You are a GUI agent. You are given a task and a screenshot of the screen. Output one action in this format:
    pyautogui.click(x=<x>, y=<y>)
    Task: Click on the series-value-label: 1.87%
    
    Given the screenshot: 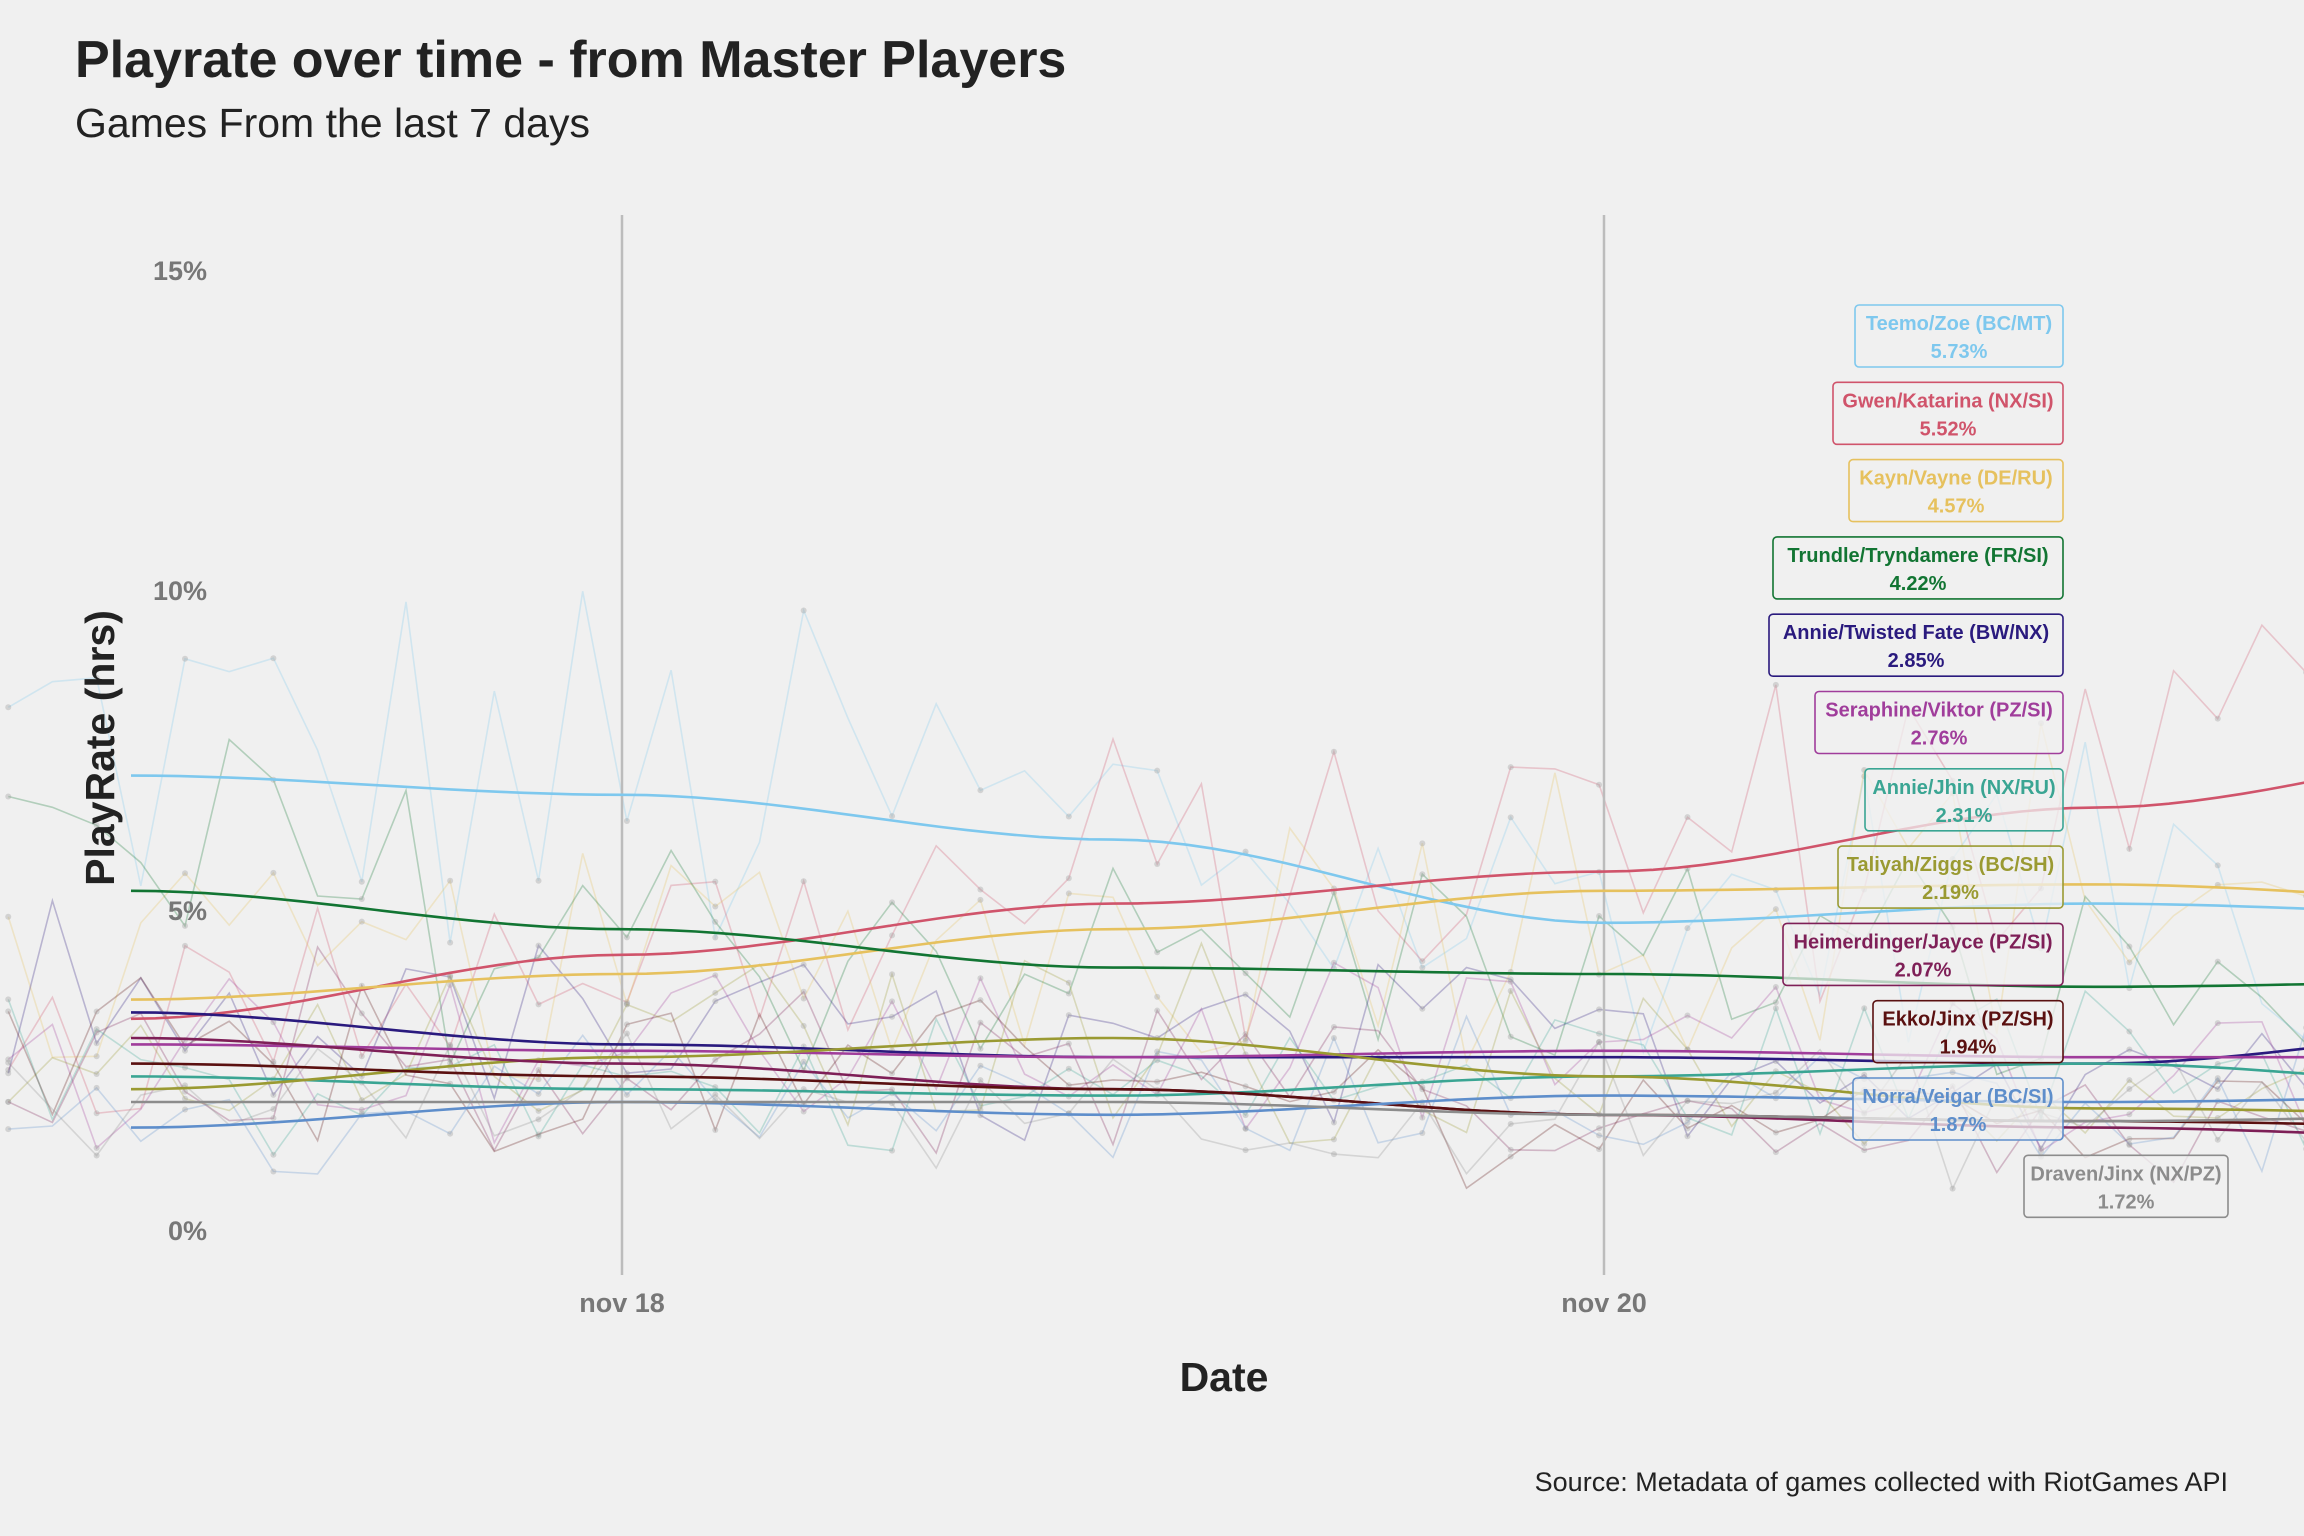 What is the action you would take?
    pyautogui.click(x=1958, y=1125)
    